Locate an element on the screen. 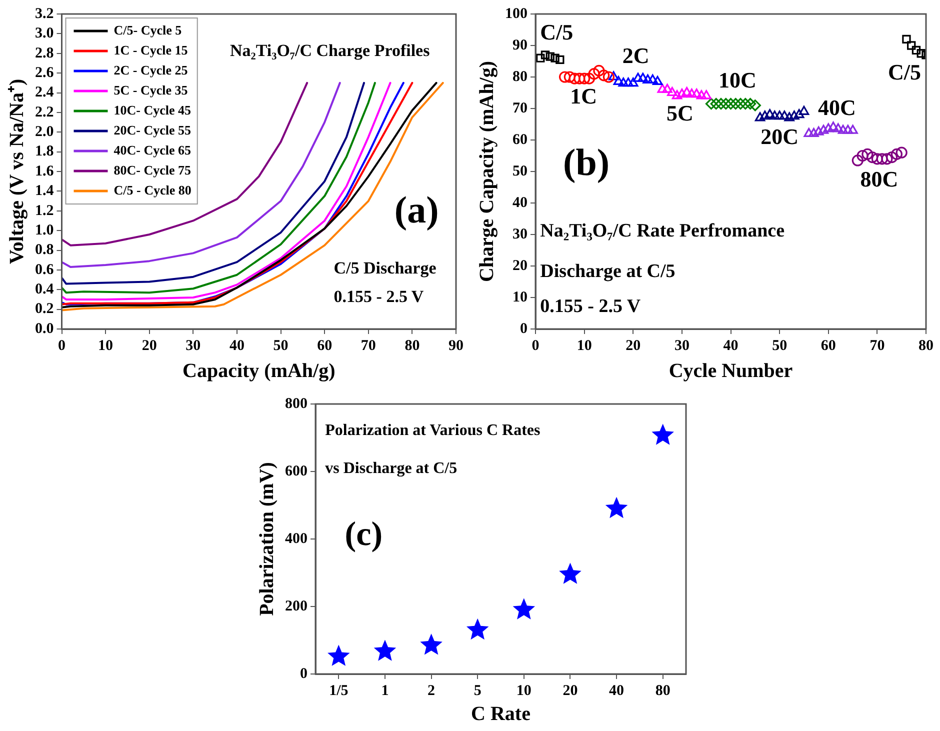 This screenshot has height=731, width=940. legend-label: 5C - Cycle 35 is located at coordinates (151, 90).